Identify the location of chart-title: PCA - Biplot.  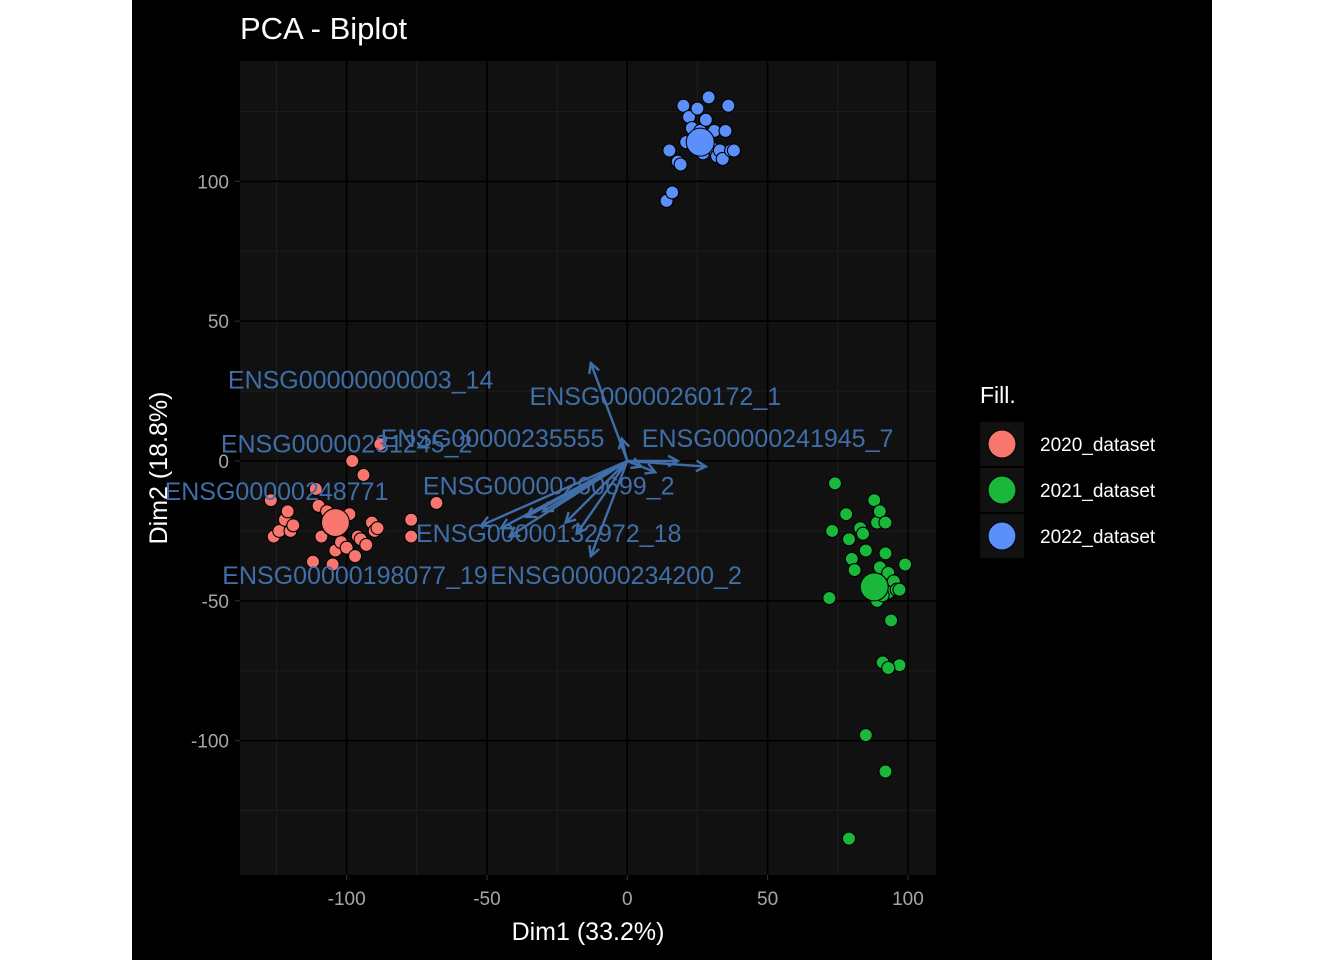
(324, 28).